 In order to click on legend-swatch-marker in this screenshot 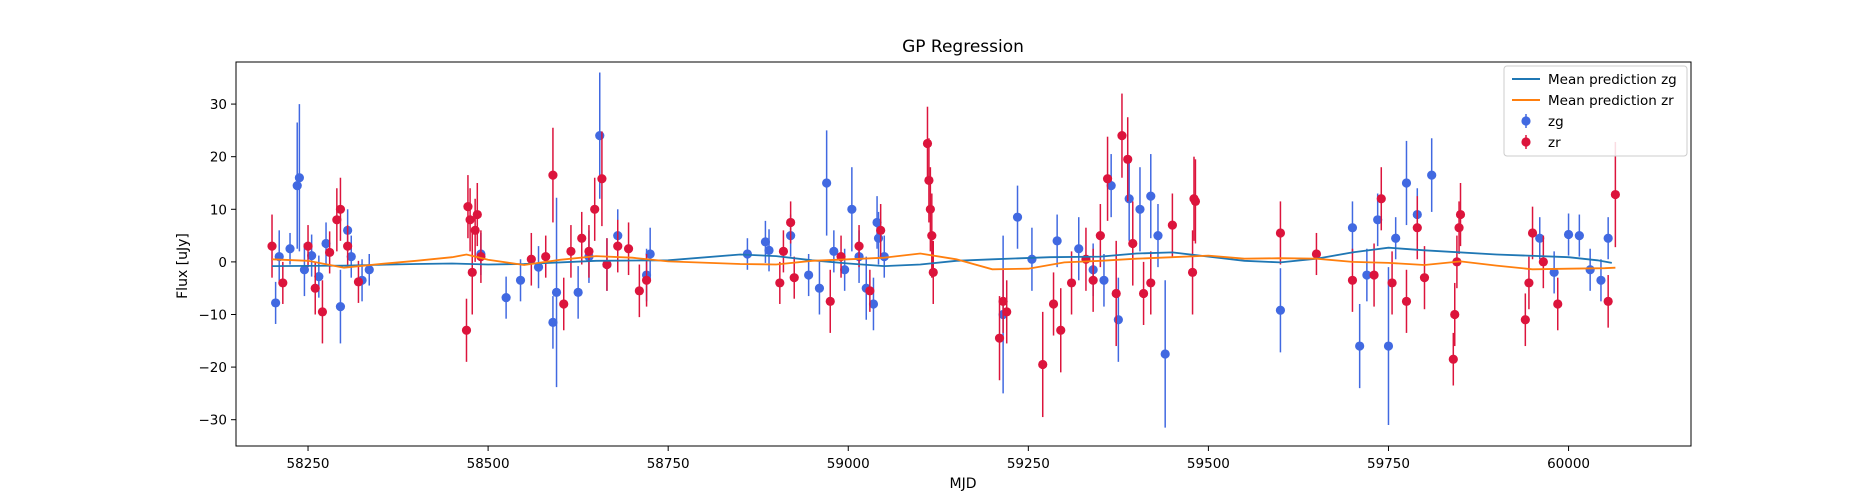, I will do `click(1526, 121)`.